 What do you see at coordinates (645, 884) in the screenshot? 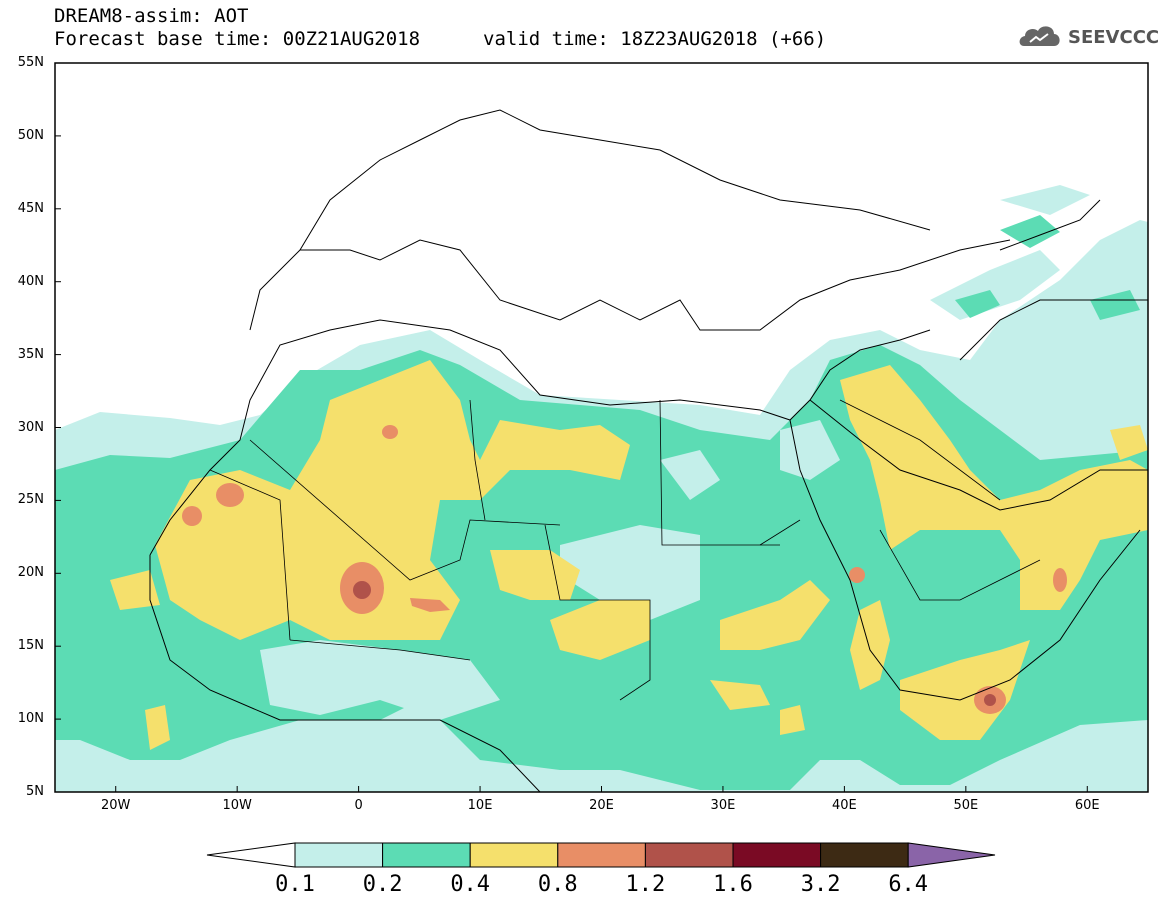
I see `colorbar-label-1.2: 1.2` at bounding box center [645, 884].